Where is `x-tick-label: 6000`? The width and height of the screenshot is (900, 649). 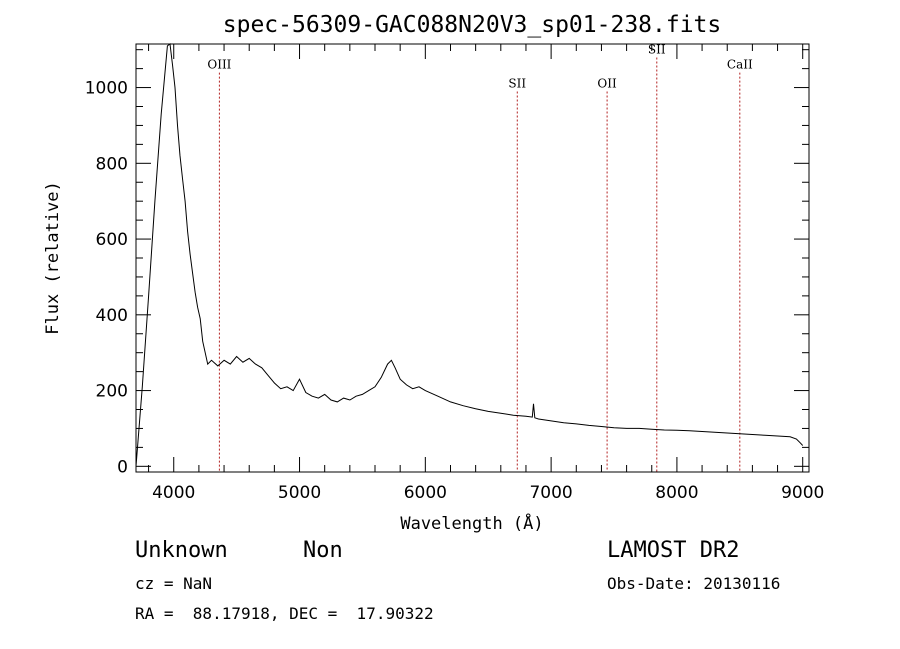 x-tick-label: 6000 is located at coordinates (425, 493).